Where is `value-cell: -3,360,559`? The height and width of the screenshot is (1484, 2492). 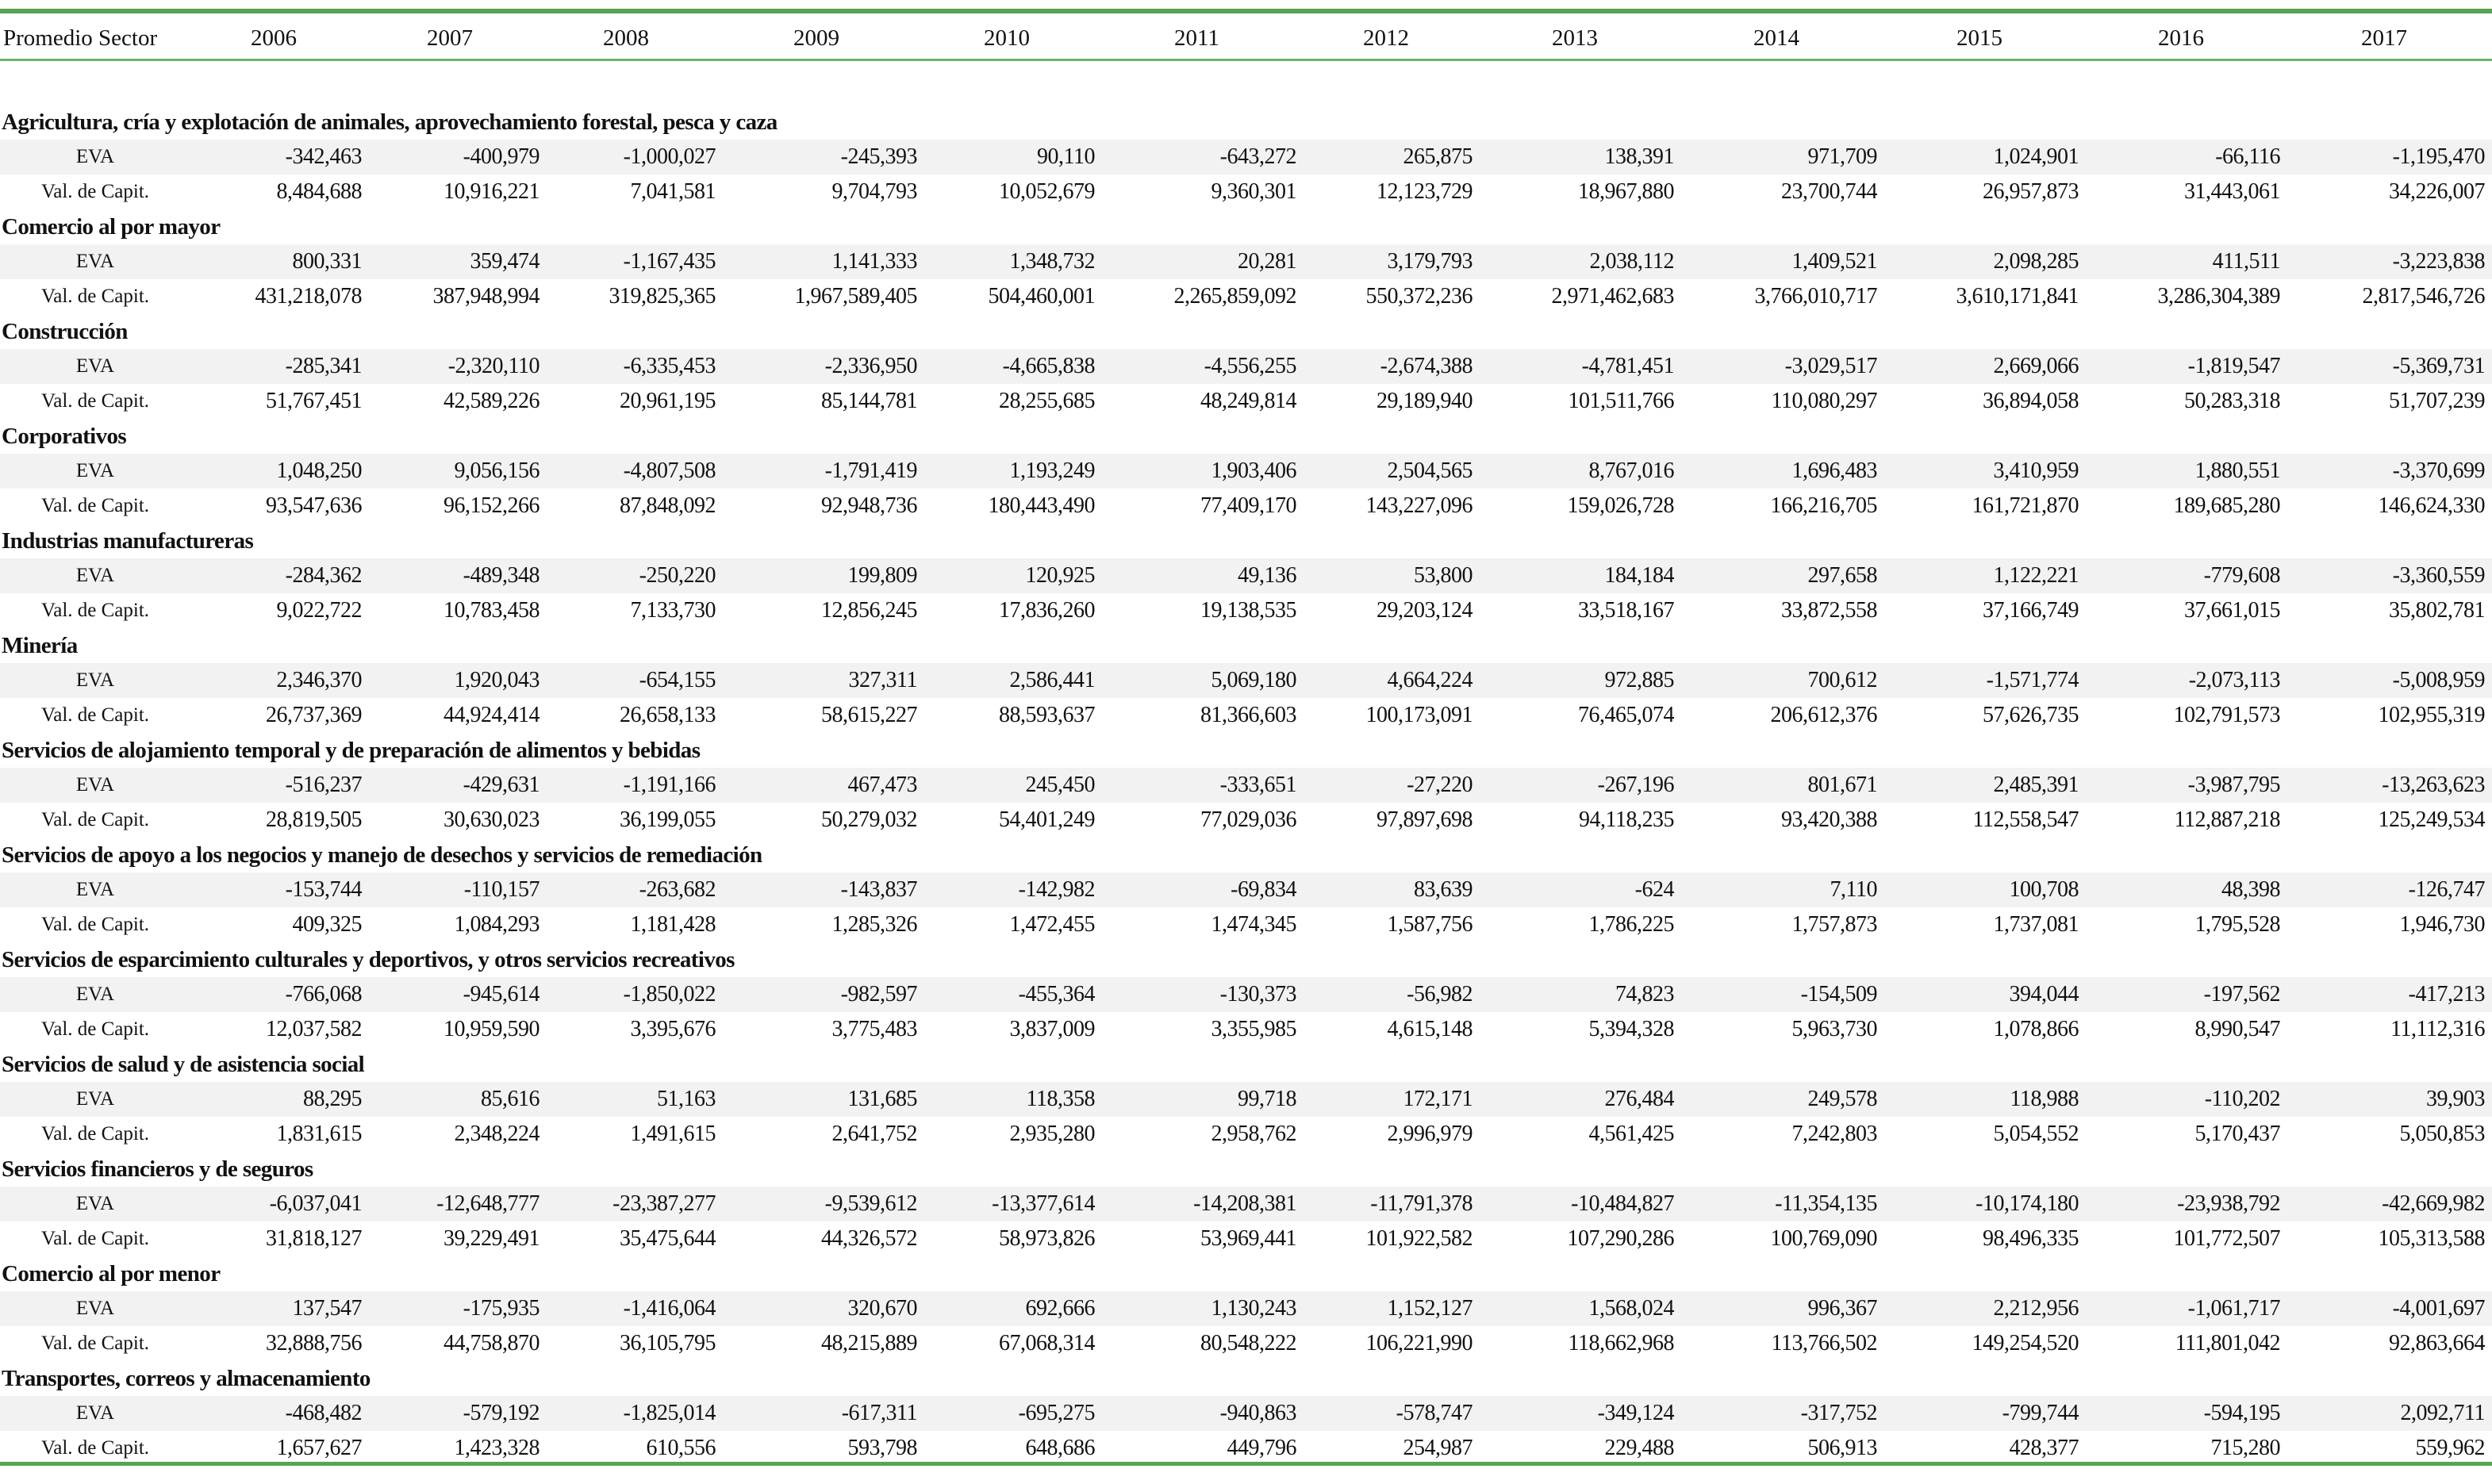
value-cell: -3,360,559 is located at coordinates (2439, 575).